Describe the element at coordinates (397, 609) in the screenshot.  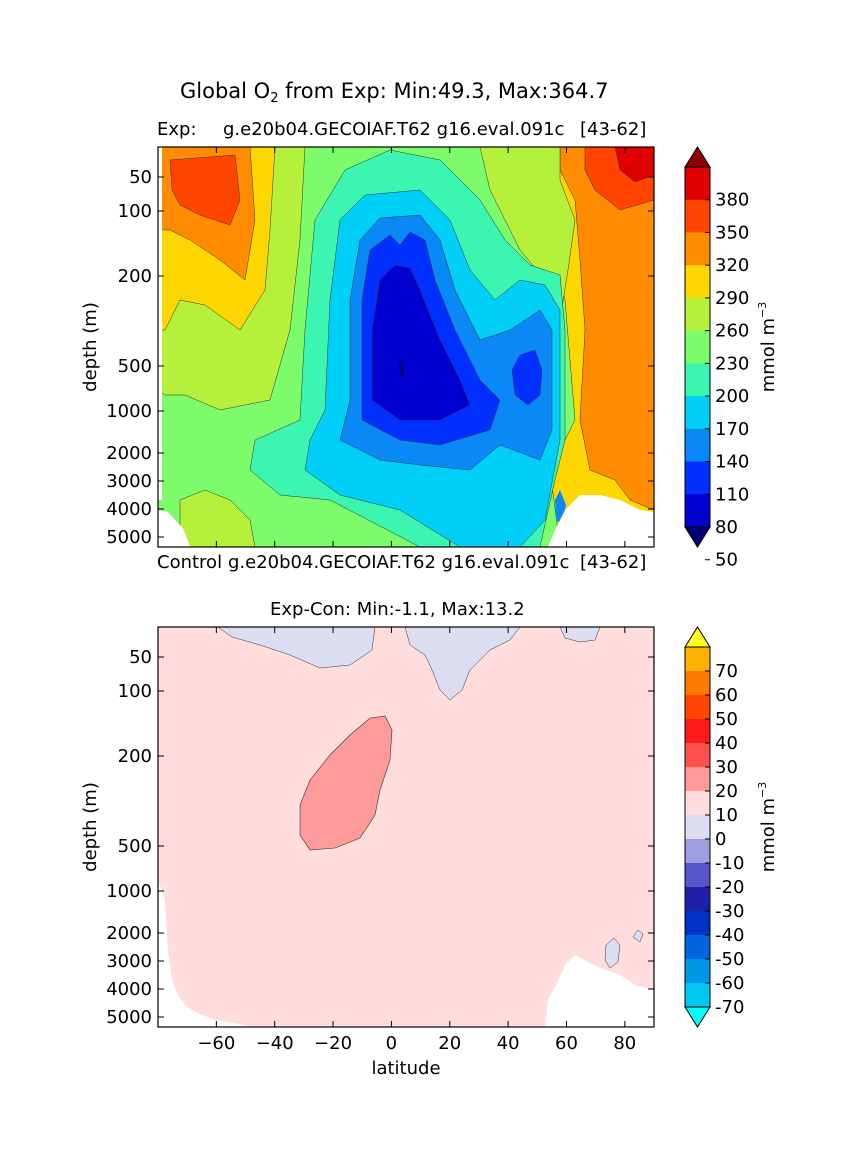
I see `bottom-title: Exp-Con: Min:-1.1, Max:13.2` at that location.